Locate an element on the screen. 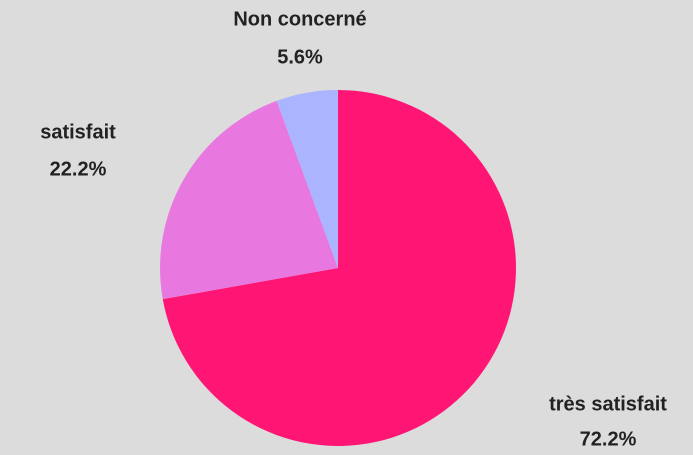 This screenshot has height=455, width=693. slice-name: très satisfait is located at coordinates (608, 404).